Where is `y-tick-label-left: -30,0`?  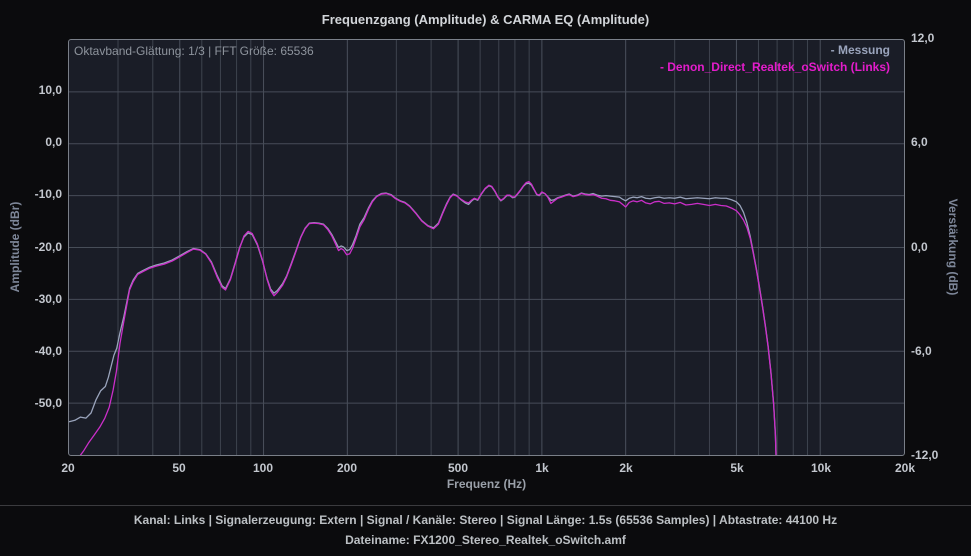
y-tick-label-left: -30,0 is located at coordinates (48, 298).